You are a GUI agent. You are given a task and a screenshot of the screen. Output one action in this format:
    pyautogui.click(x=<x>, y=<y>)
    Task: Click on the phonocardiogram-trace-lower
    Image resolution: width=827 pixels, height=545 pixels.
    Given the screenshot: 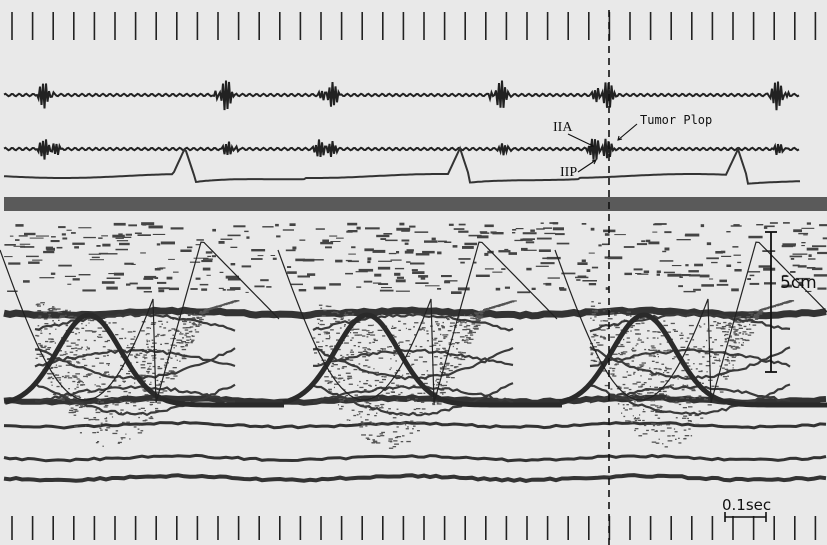 What is the action you would take?
    pyautogui.click(x=401, y=149)
    